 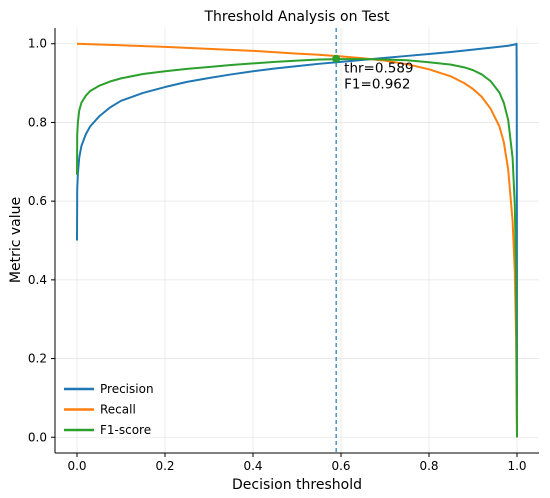 I want to click on x-tick-label: 0.0, so click(x=76, y=466).